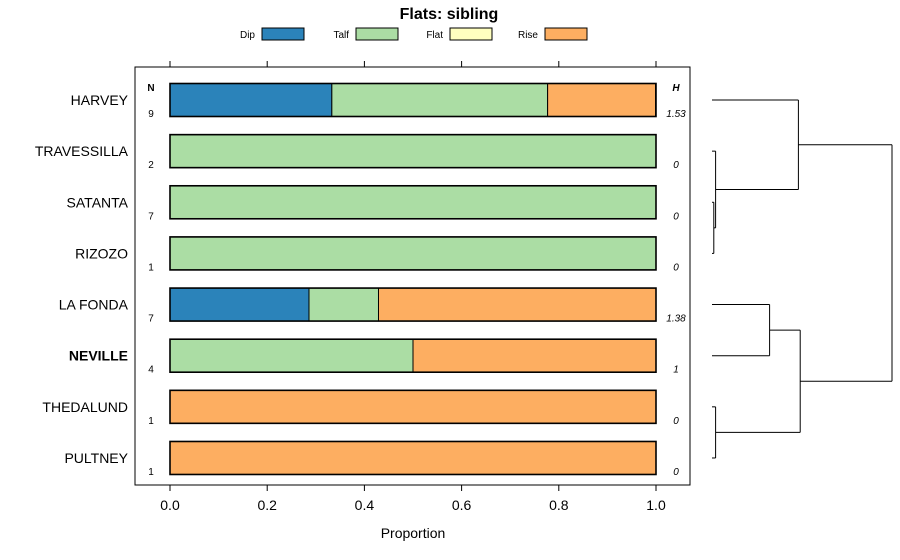  What do you see at coordinates (434, 35) in the screenshot?
I see `legend-label-flat: Flat` at bounding box center [434, 35].